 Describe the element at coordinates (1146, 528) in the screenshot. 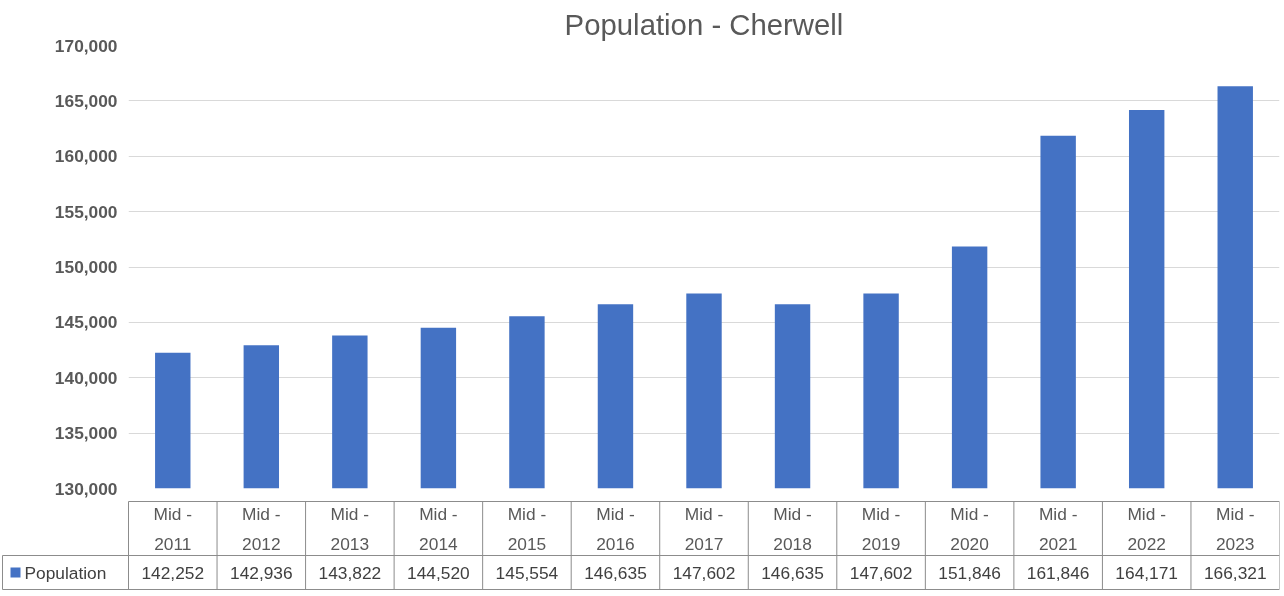

I see `x-tick-label: Mid - 2022` at that location.